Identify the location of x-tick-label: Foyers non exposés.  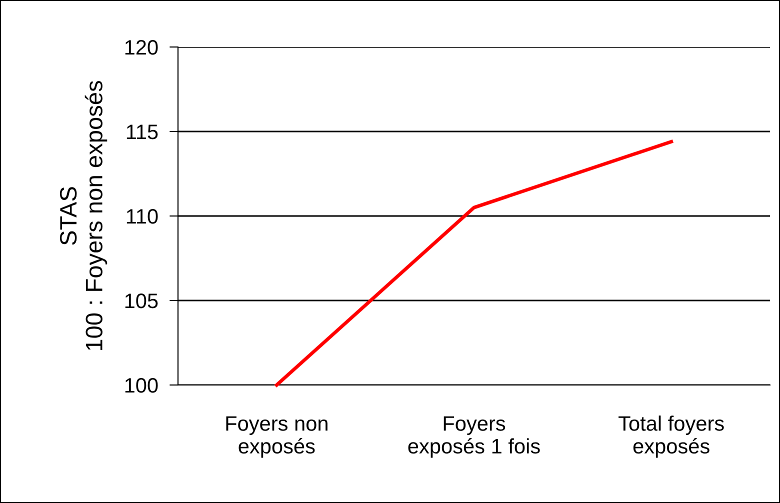
(277, 437).